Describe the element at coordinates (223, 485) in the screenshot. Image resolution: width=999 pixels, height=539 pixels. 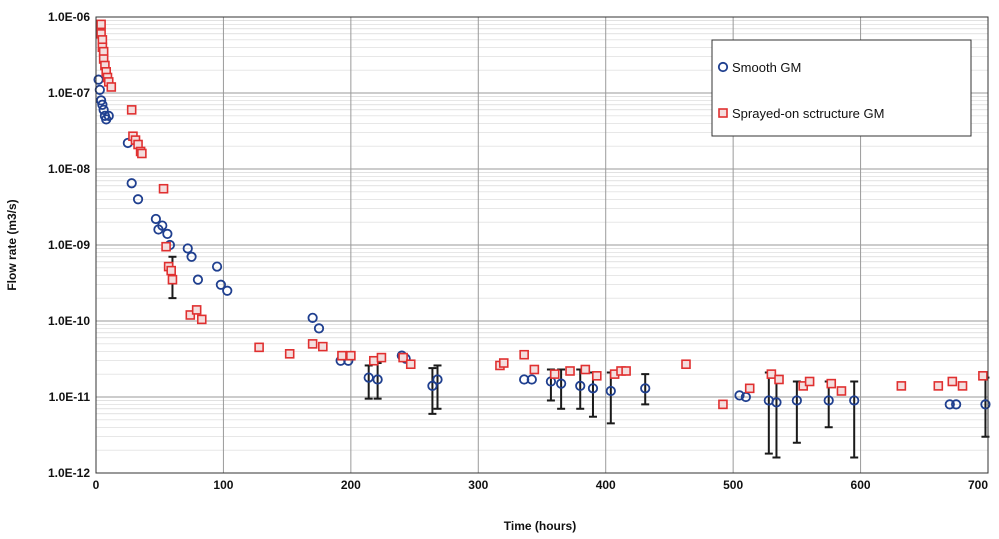
I see `x-tick-label: 100` at that location.